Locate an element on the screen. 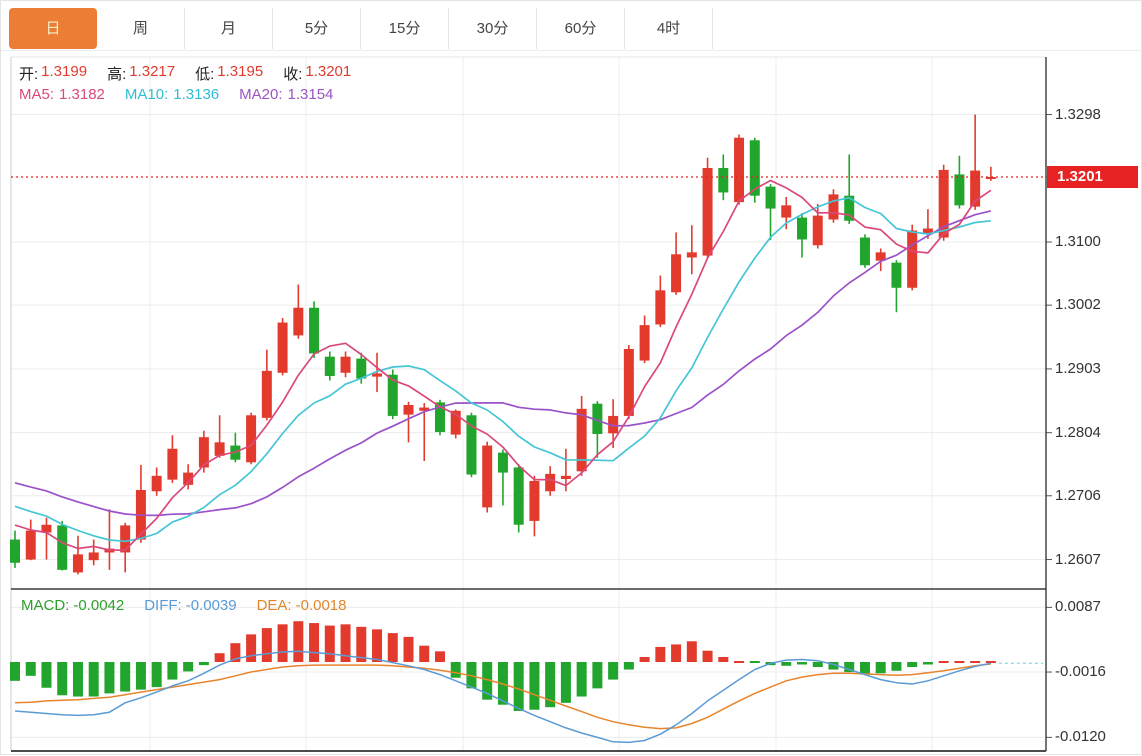  last-price-badge: 1.3201 is located at coordinates (1092, 177).